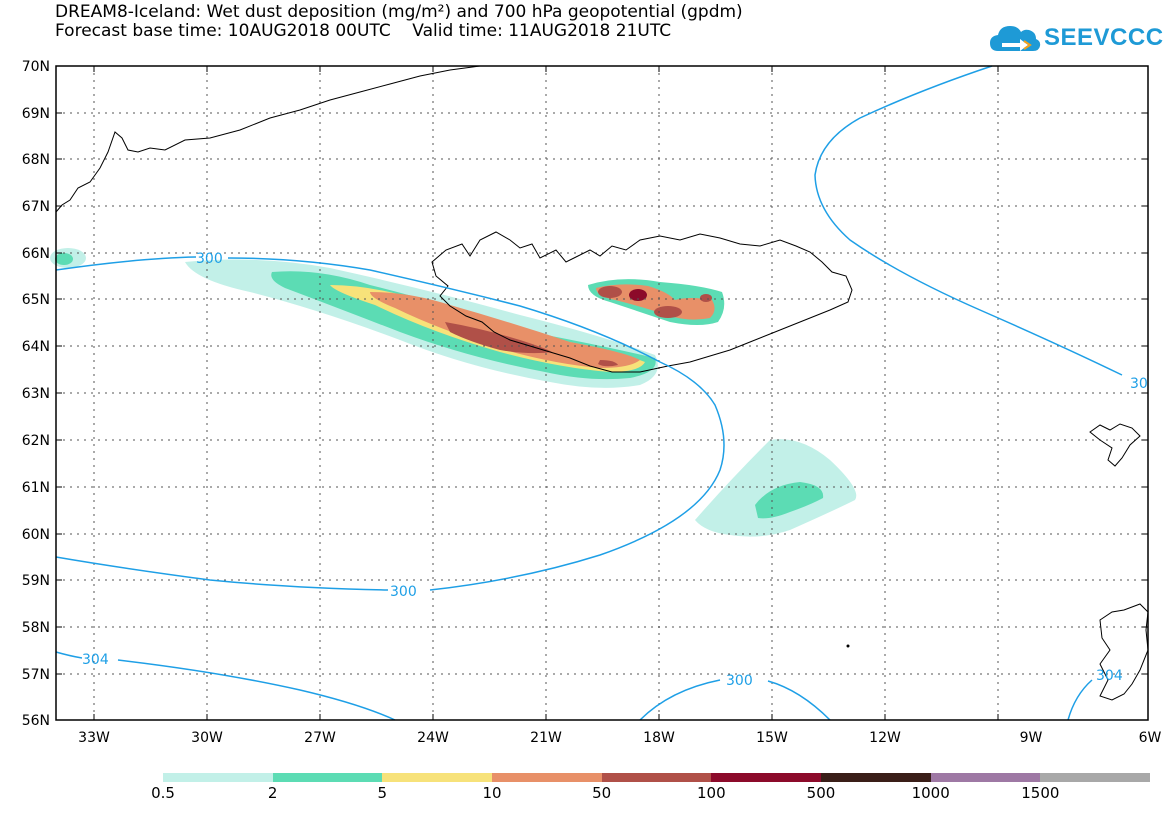  Describe the element at coordinates (94, 738) in the screenshot. I see `lon-label: 33W` at that location.